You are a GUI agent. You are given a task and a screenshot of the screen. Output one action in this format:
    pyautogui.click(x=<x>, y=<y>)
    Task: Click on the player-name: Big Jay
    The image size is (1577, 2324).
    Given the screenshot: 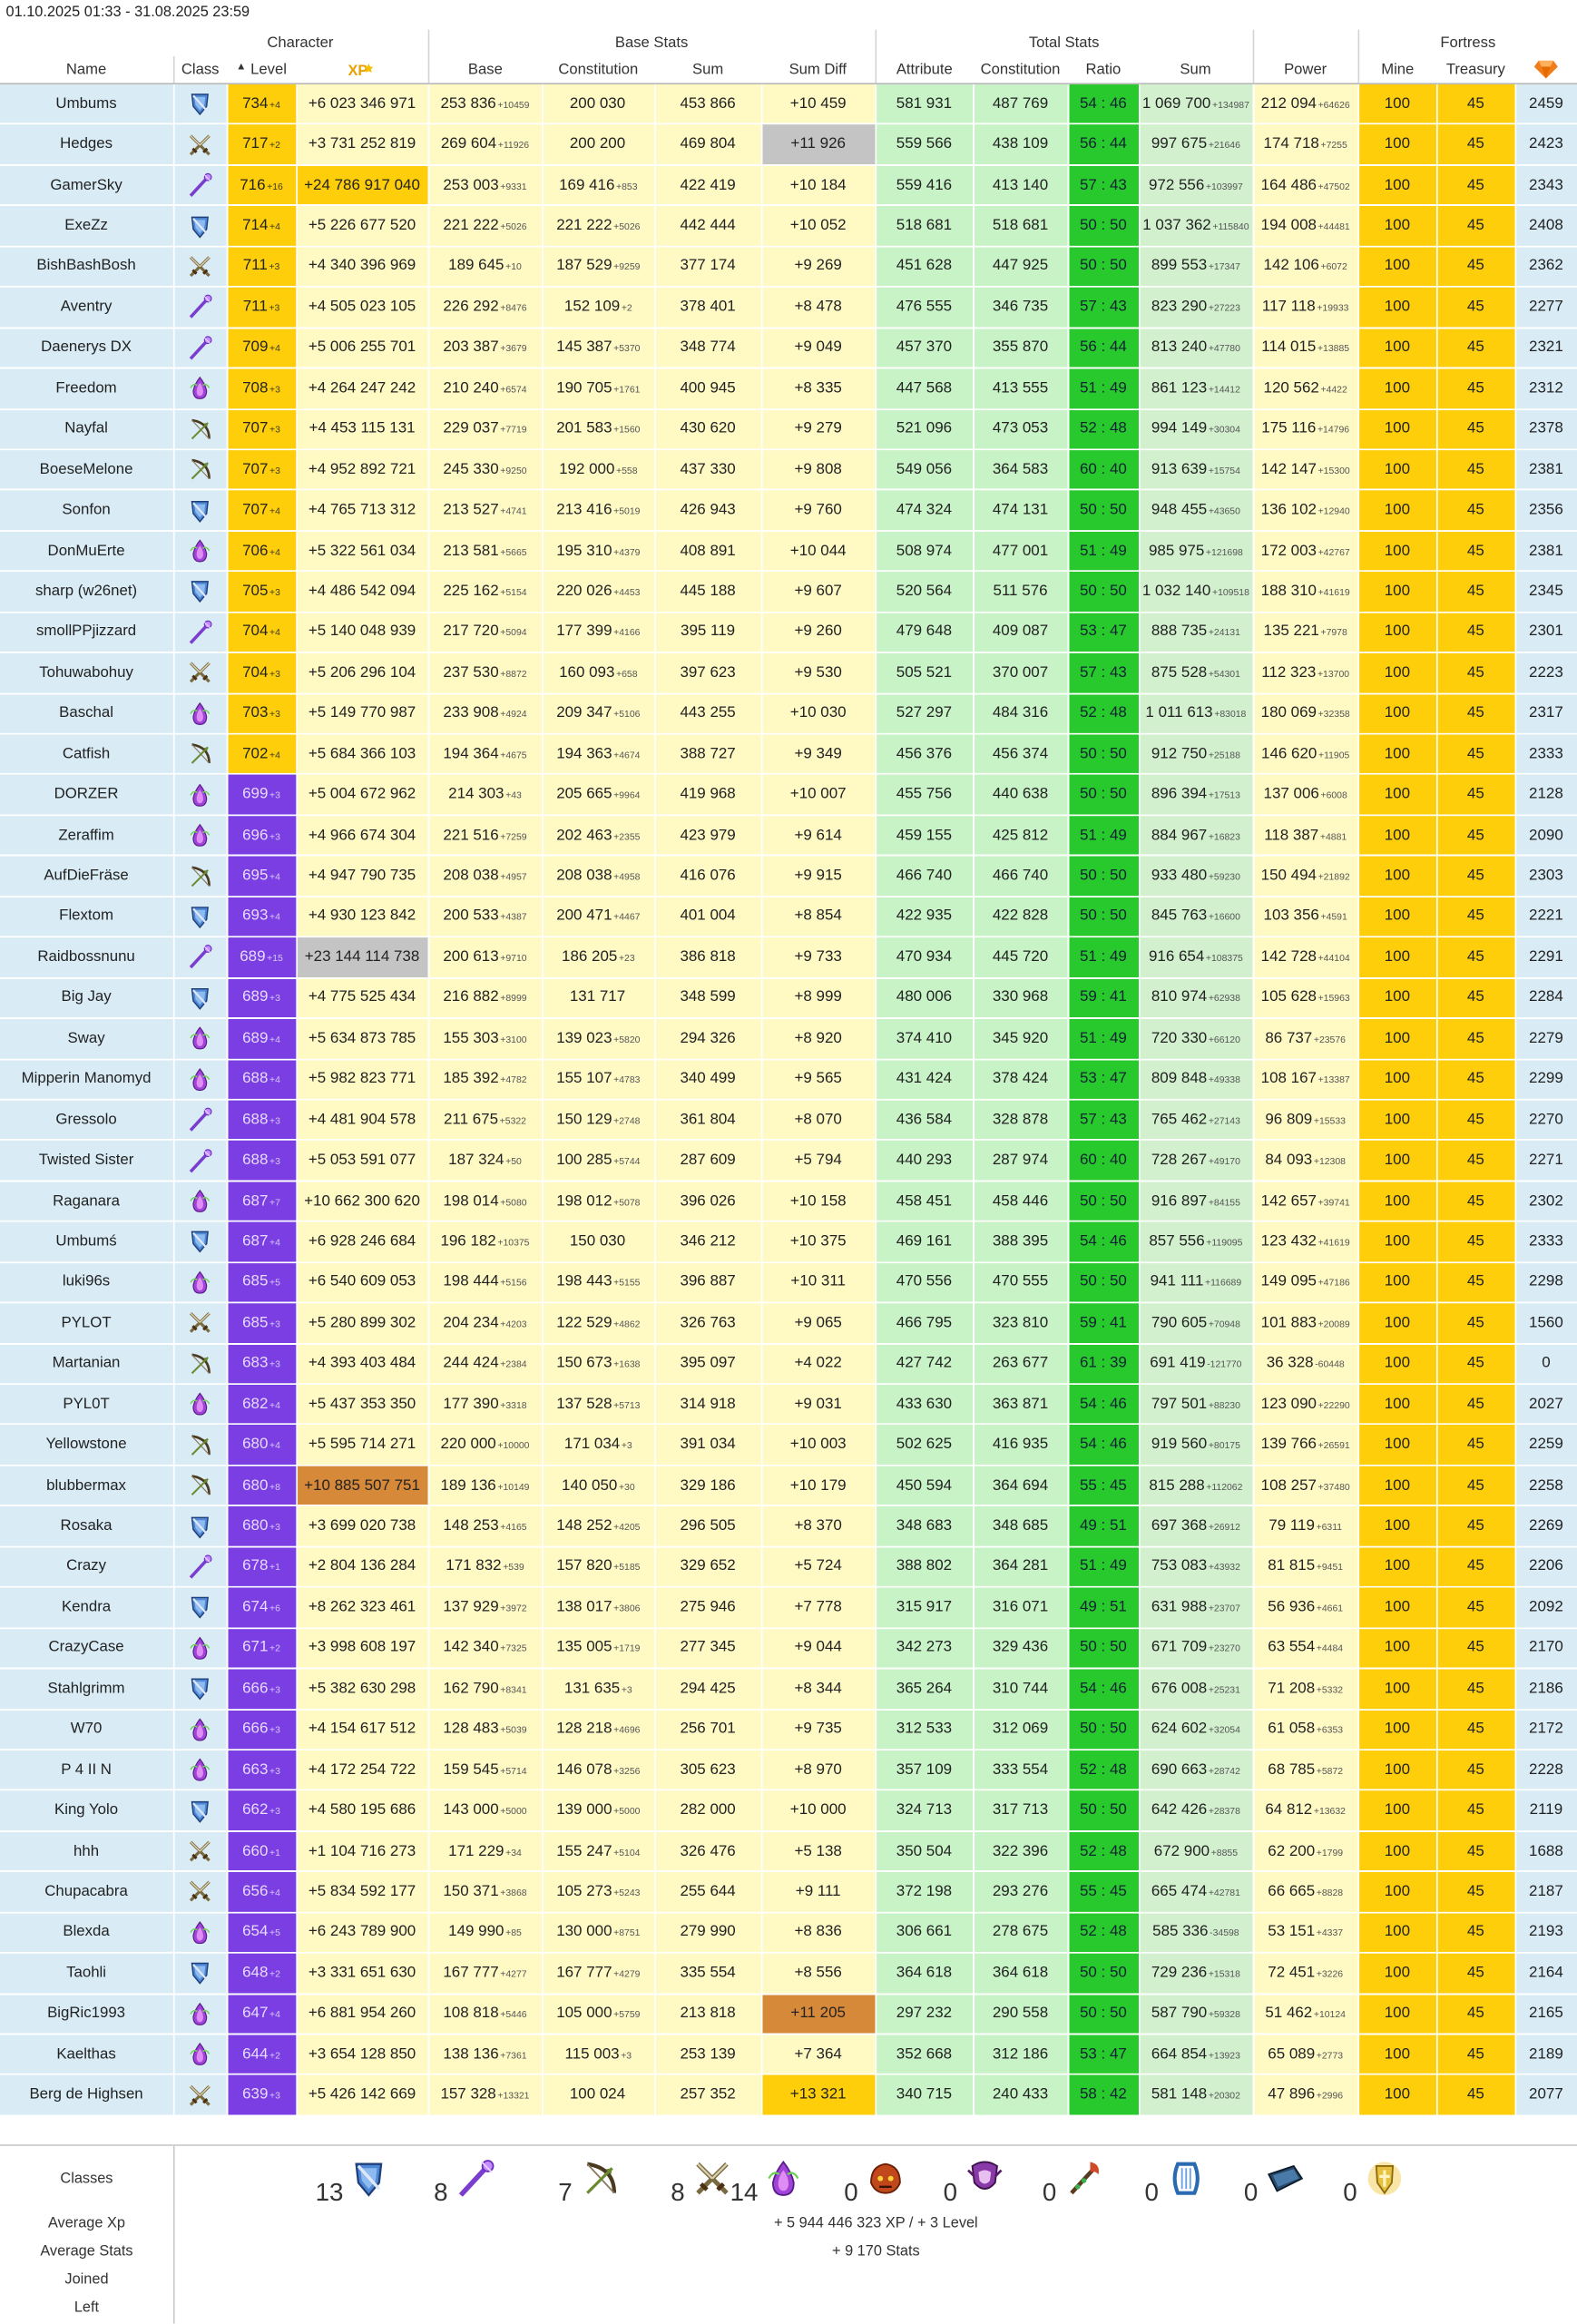 What is the action you would take?
    pyautogui.click(x=87, y=998)
    